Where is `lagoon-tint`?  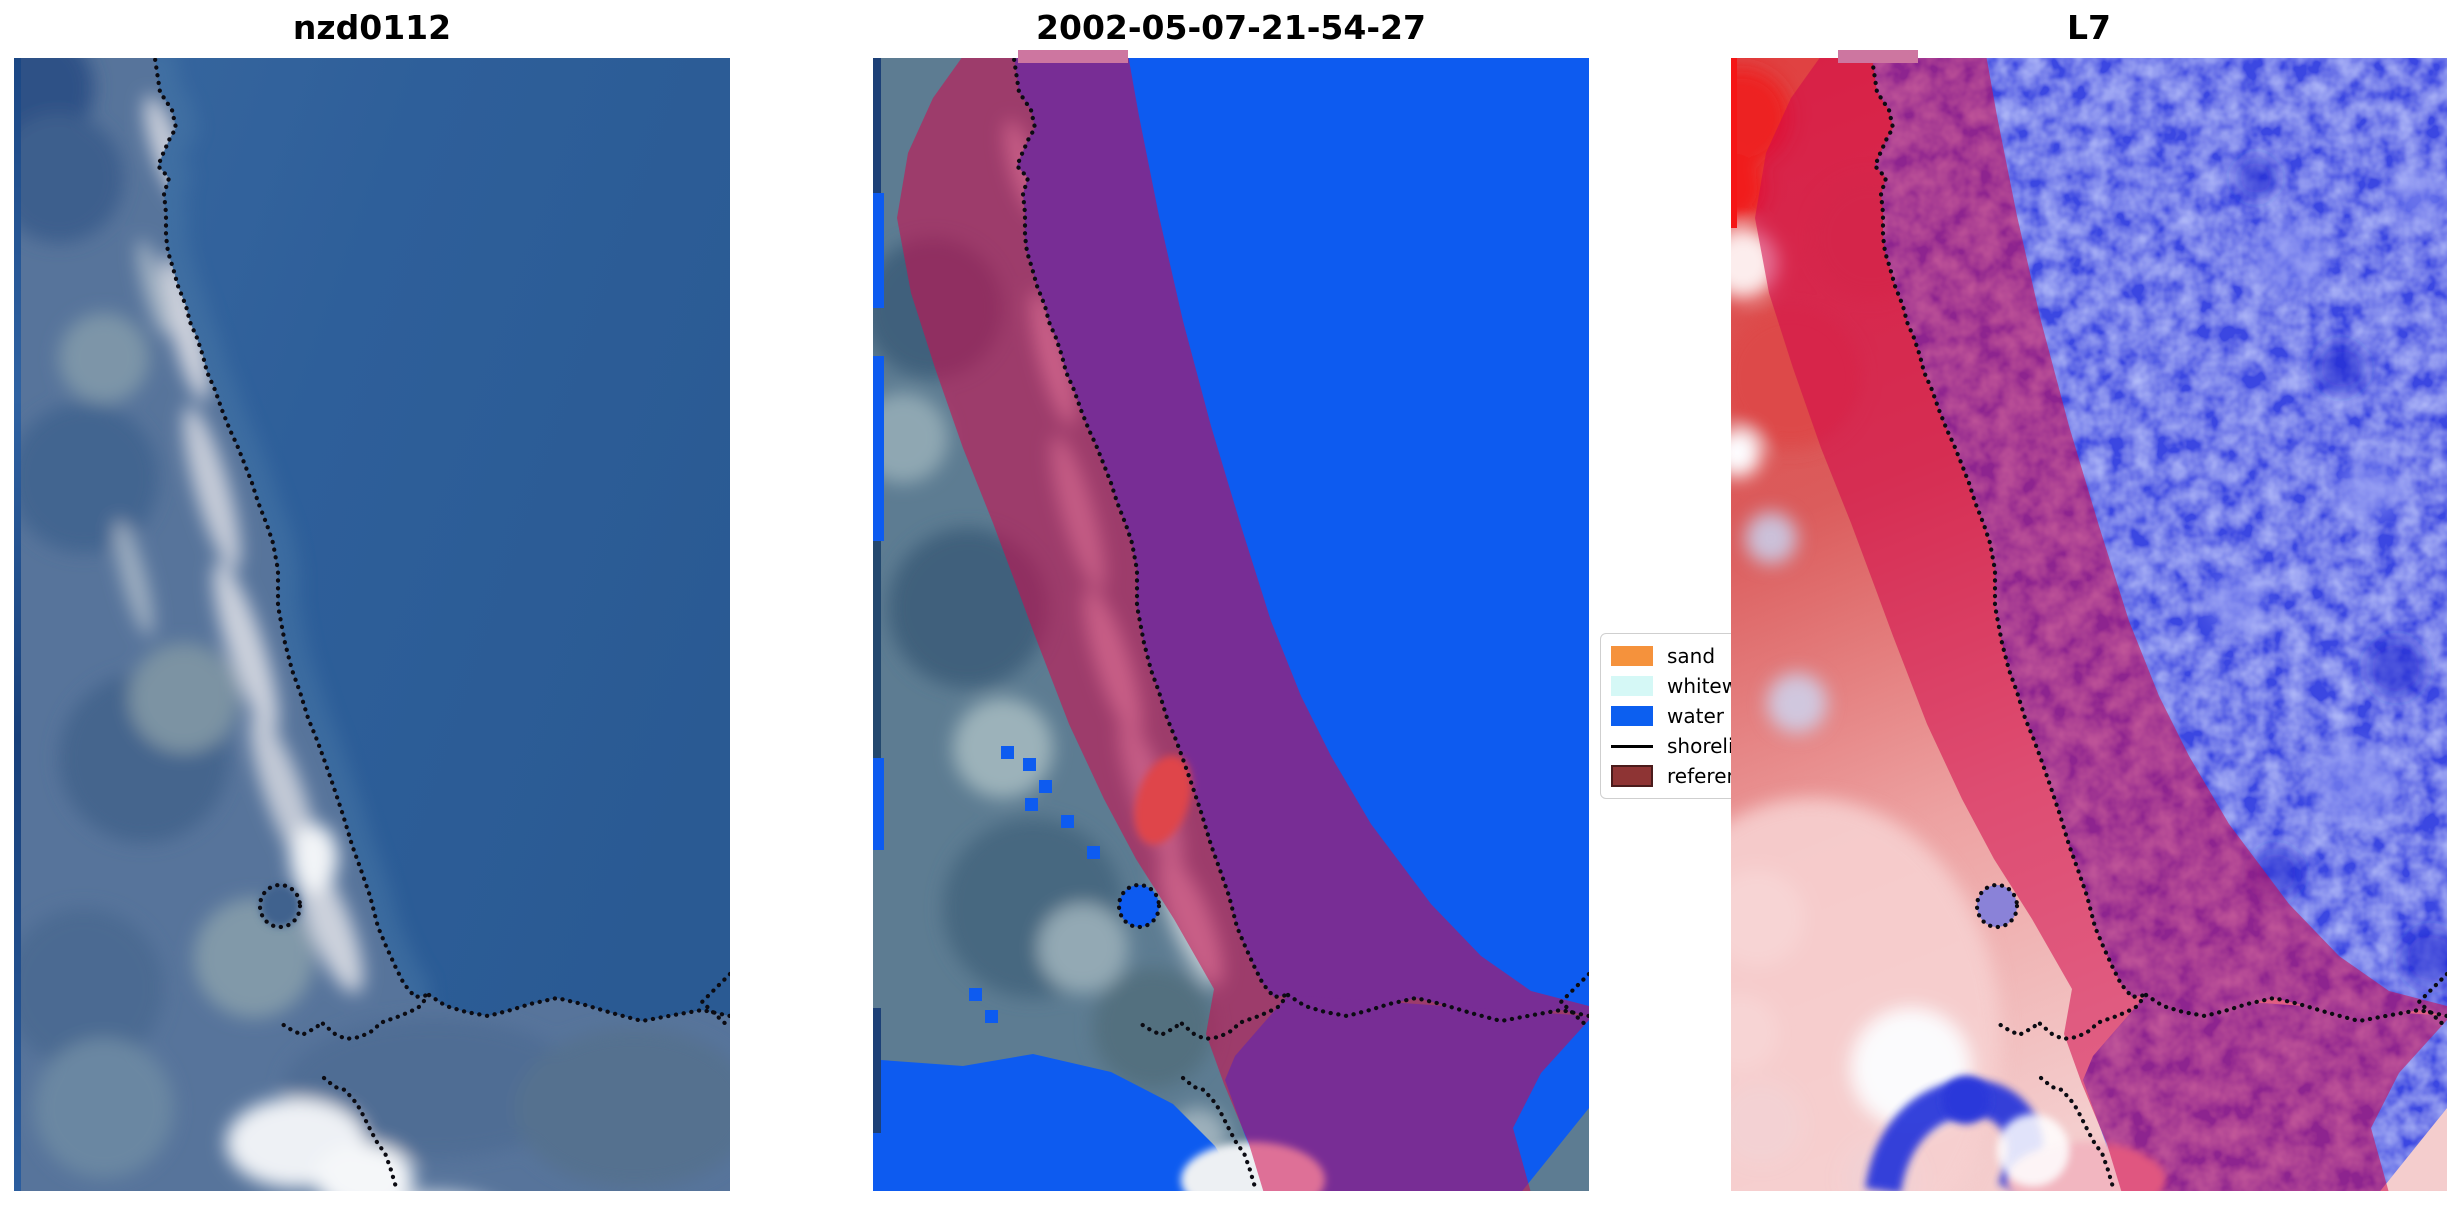 lagoon-tint is located at coordinates (1997, 906).